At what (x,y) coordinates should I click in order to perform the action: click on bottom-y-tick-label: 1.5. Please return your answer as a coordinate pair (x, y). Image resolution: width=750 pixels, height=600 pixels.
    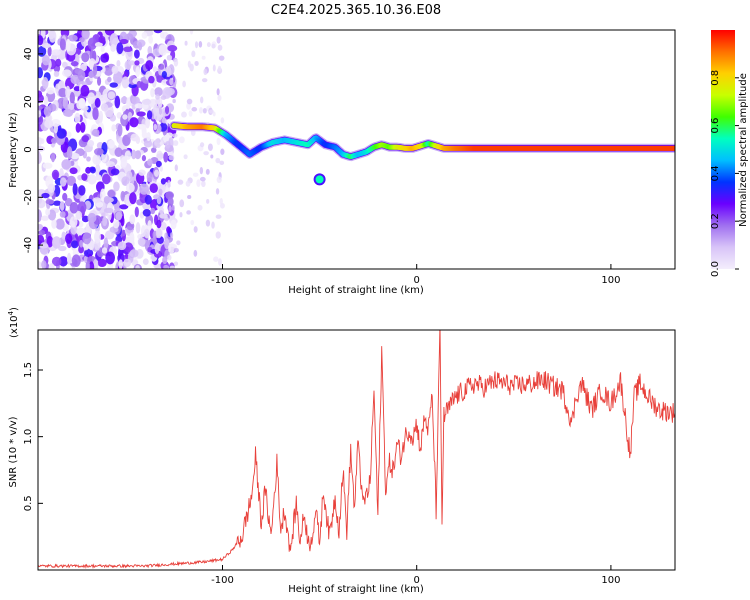
    Looking at the image, I should click on (28, 370).